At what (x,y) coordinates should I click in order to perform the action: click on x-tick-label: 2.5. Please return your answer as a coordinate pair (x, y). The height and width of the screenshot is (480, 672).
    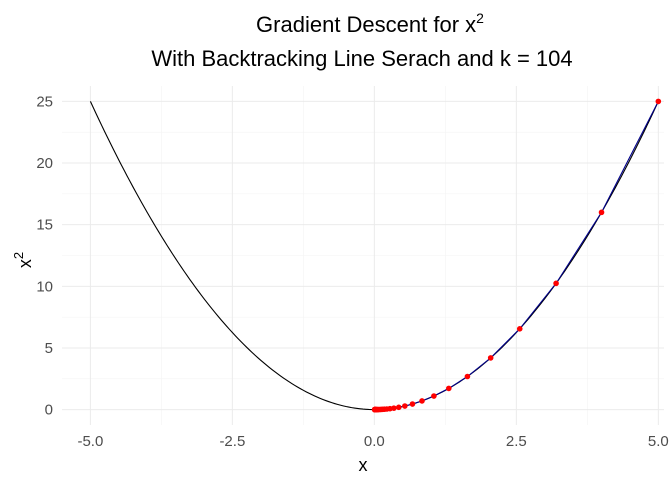
    Looking at the image, I should click on (516, 441).